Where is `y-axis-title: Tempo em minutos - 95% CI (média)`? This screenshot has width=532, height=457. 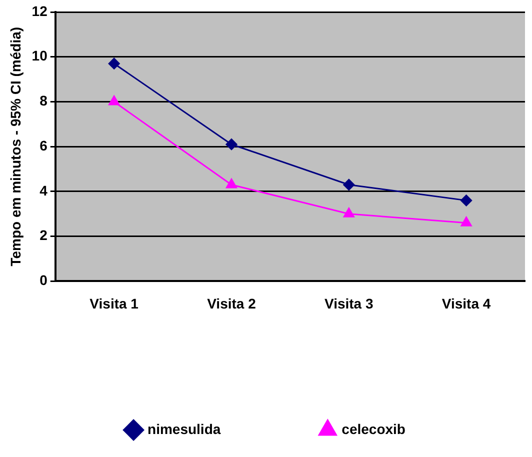
y-axis-title: Tempo em minutos - 95% CI (média) is located at coordinates (15, 146).